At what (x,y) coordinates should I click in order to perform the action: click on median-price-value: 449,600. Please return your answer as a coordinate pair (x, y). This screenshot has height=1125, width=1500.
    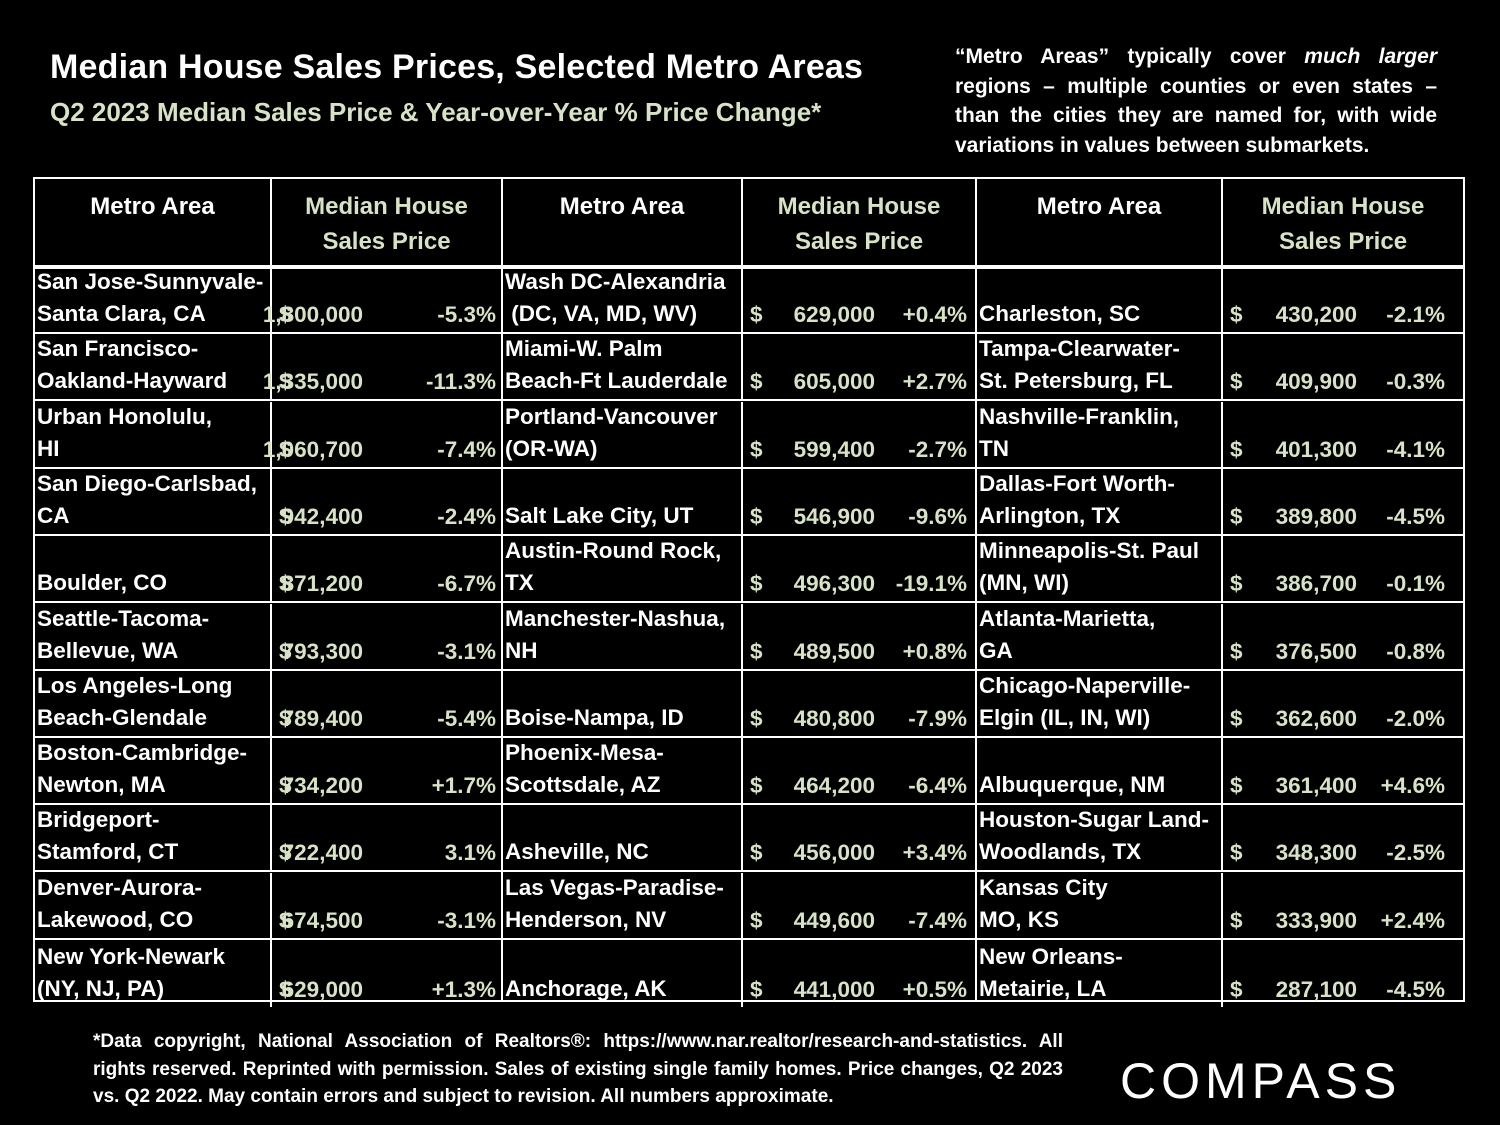
    Looking at the image, I should click on (834, 920).